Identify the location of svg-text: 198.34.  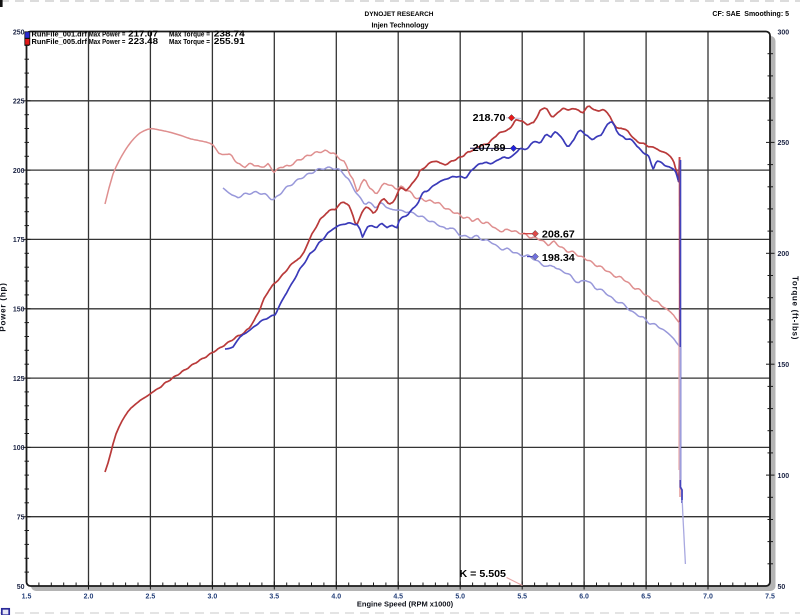
(558, 258).